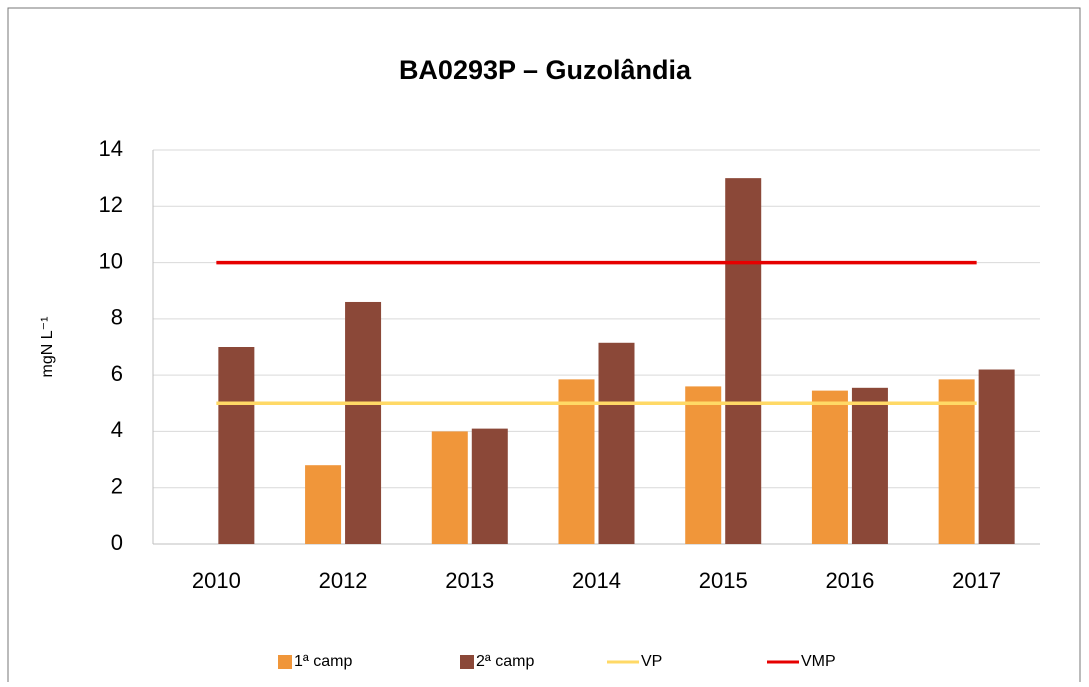 The height and width of the screenshot is (687, 1089). Describe the element at coordinates (216, 580) in the screenshot. I see `x-tick-label: 2010` at that location.